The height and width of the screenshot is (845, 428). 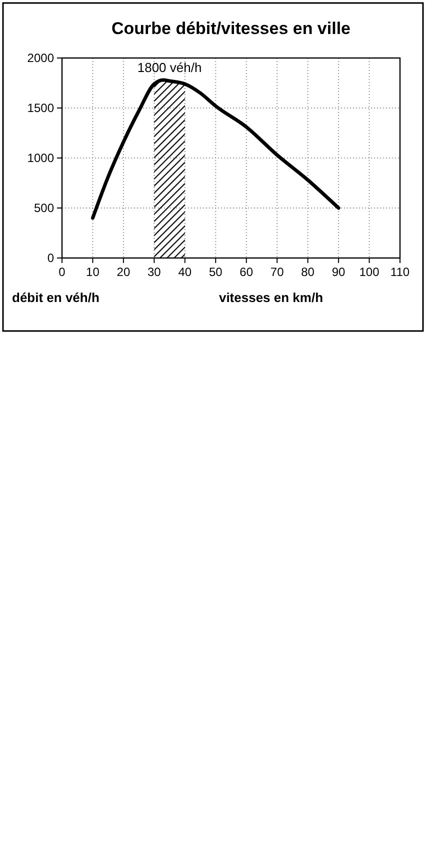 I want to click on chart-title: Courbe débit/vitesses en ville, so click(x=231, y=28).